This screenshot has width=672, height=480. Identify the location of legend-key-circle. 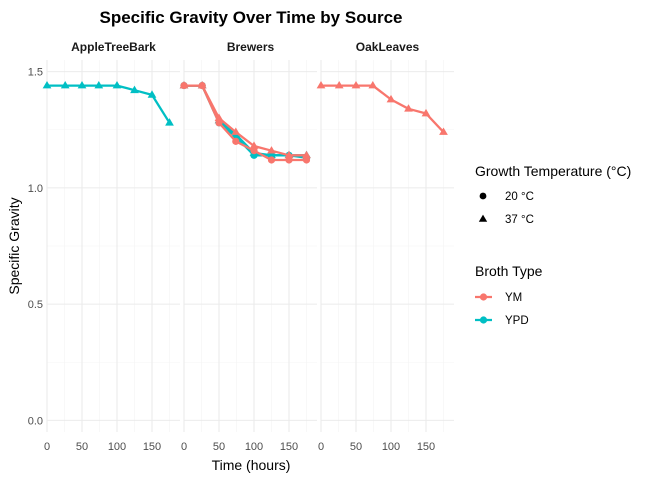
(483, 196).